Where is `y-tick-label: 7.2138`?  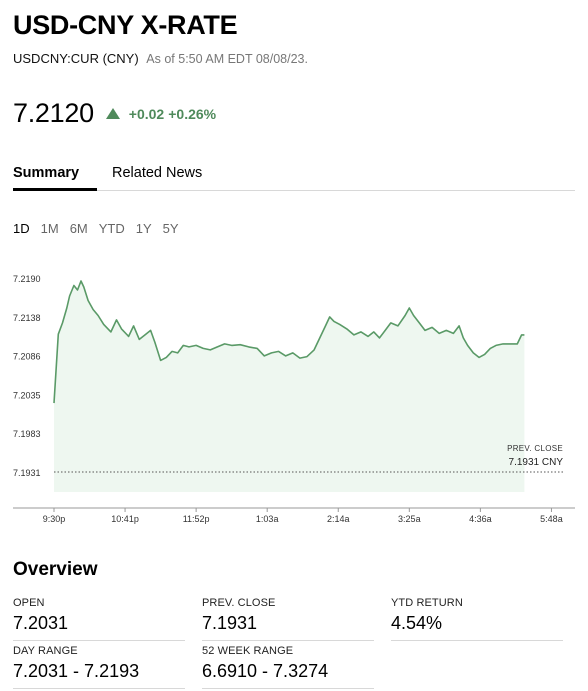
y-tick-label: 7.2138 is located at coordinates (27, 318).